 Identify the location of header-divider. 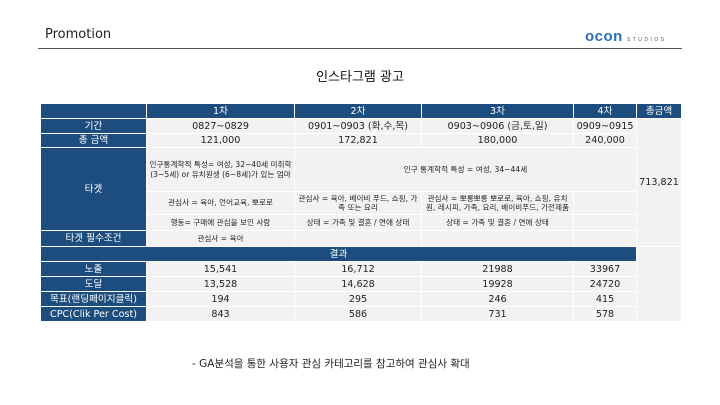
(360, 48).